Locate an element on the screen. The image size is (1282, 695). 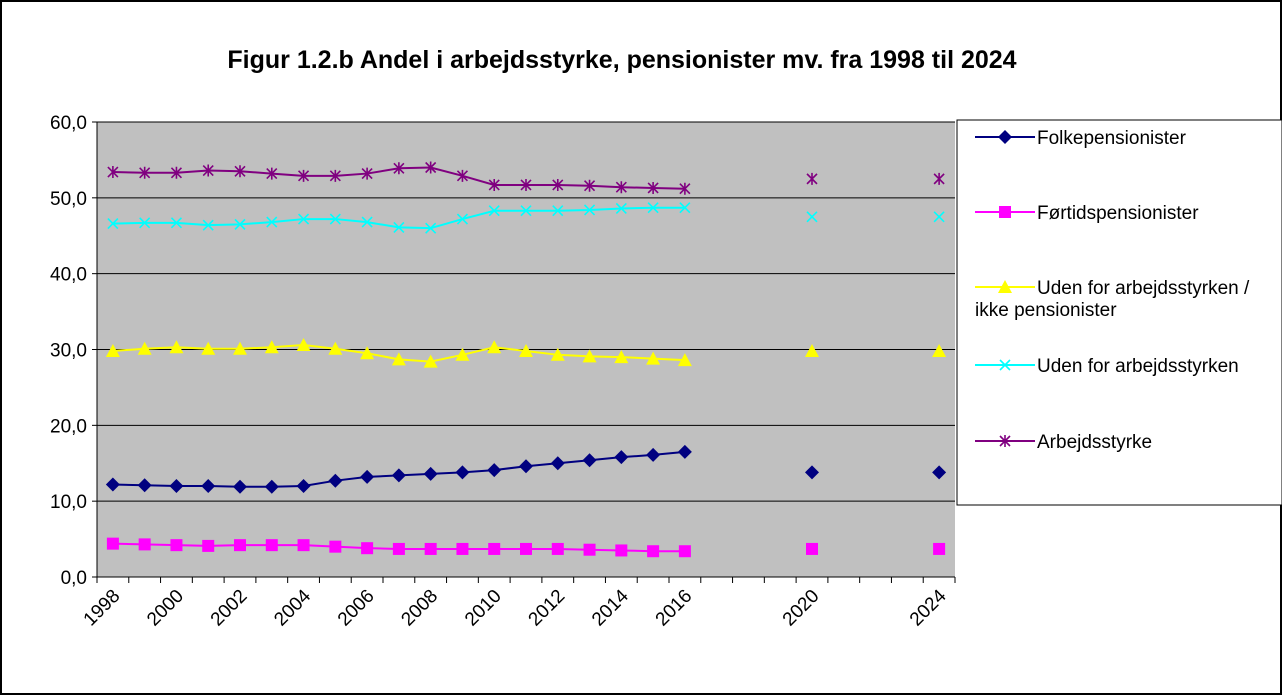
y-tick-label: 20,0 is located at coordinates (68, 426).